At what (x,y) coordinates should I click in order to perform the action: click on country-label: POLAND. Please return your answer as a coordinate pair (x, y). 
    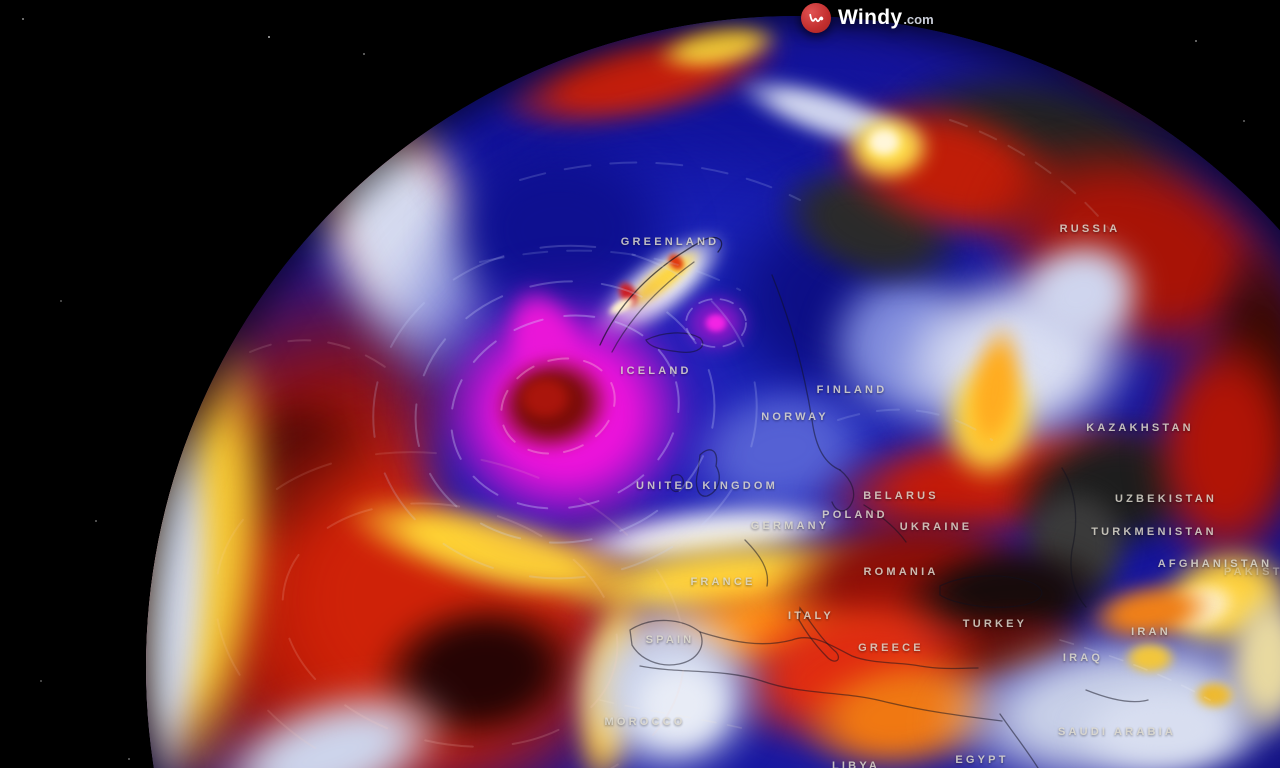
    Looking at the image, I should click on (855, 515).